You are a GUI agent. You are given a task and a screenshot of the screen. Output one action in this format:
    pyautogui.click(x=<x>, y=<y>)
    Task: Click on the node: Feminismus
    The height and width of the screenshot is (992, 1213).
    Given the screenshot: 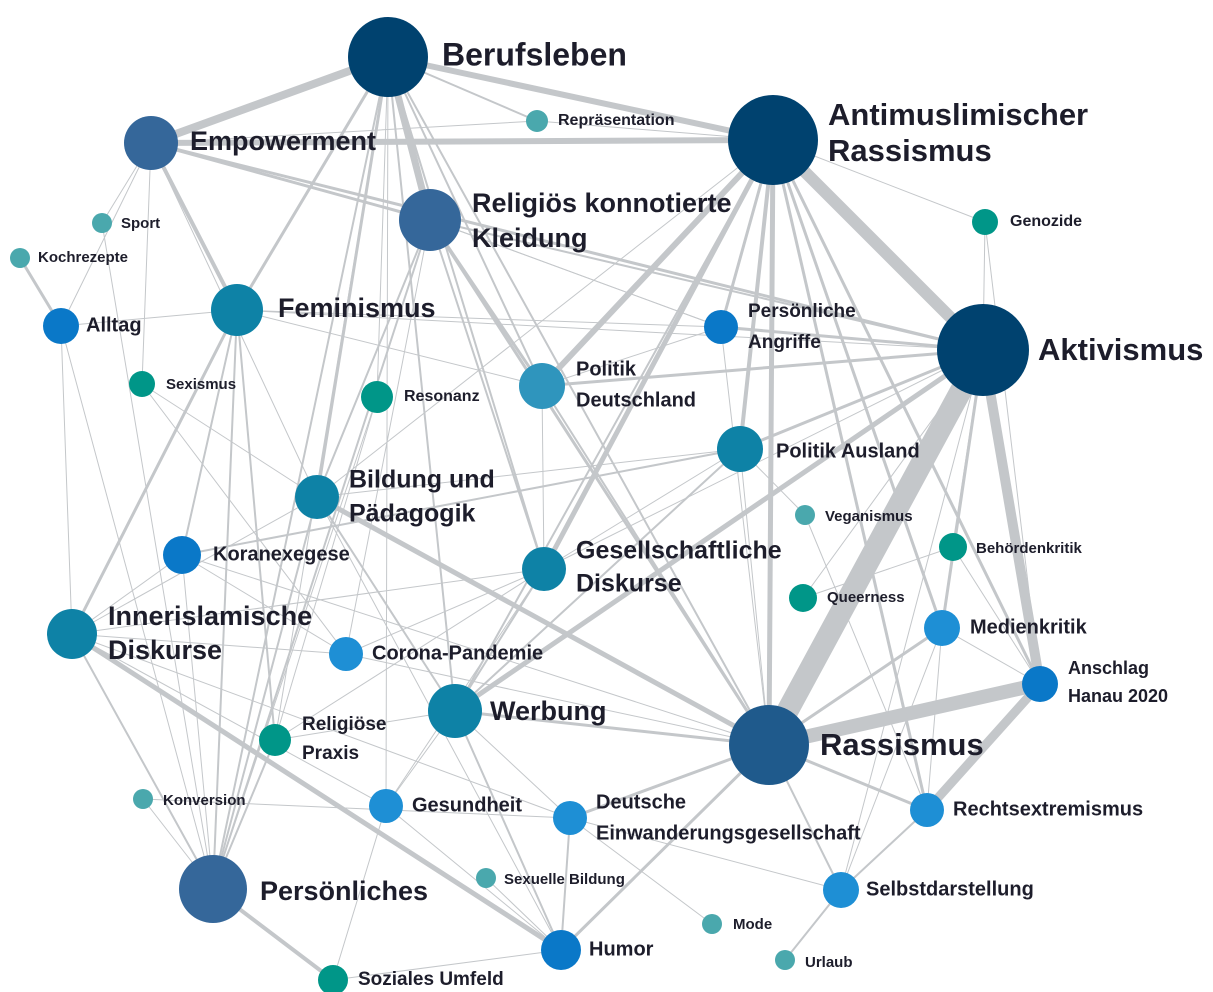 What is the action you would take?
    pyautogui.click(x=323, y=310)
    